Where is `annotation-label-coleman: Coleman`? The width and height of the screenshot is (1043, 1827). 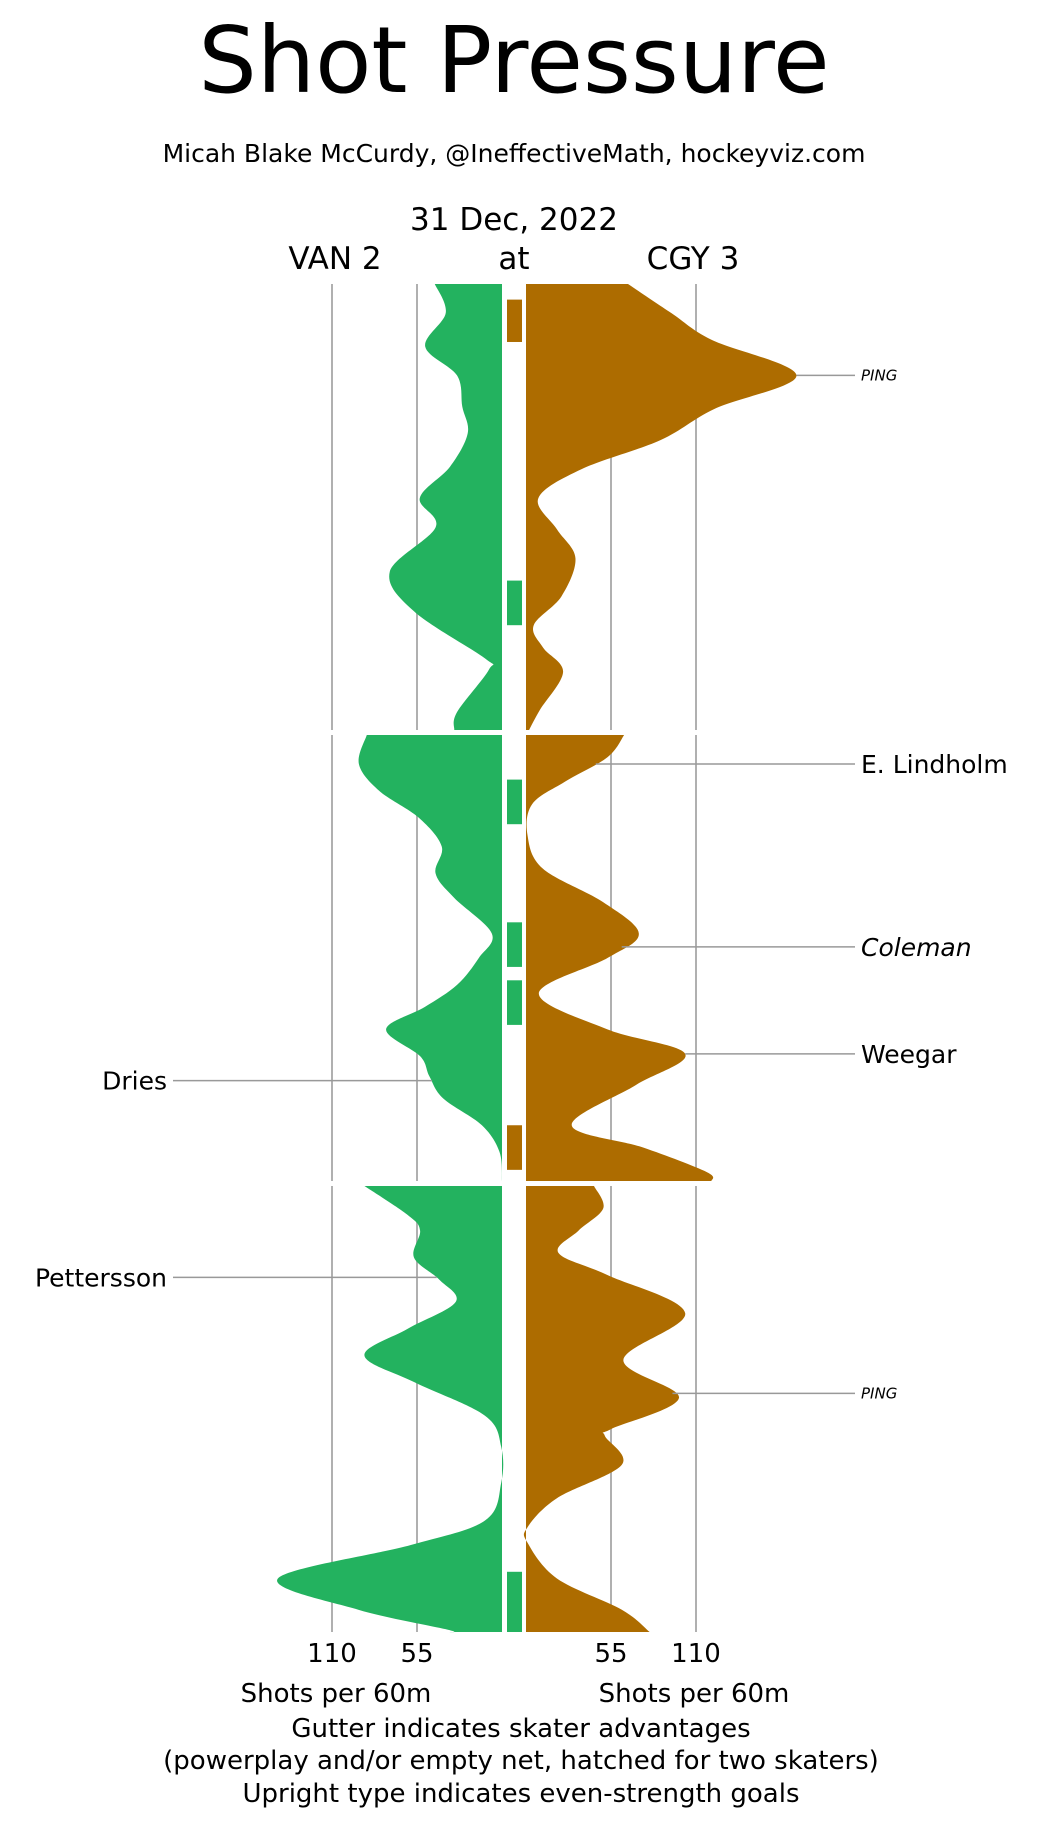 annotation-label-coleman: Coleman is located at coordinates (916, 947).